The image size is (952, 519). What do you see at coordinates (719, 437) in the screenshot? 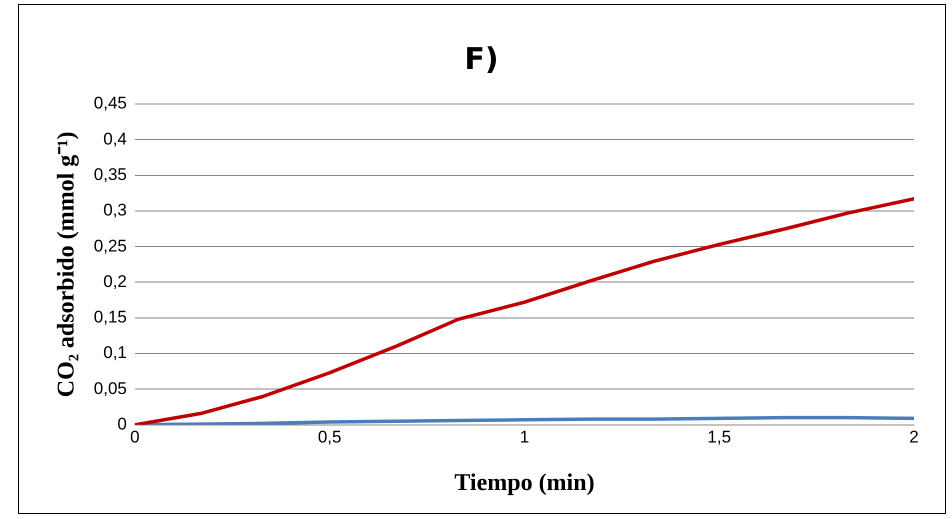
I see `x-tick-label: 1,5` at bounding box center [719, 437].